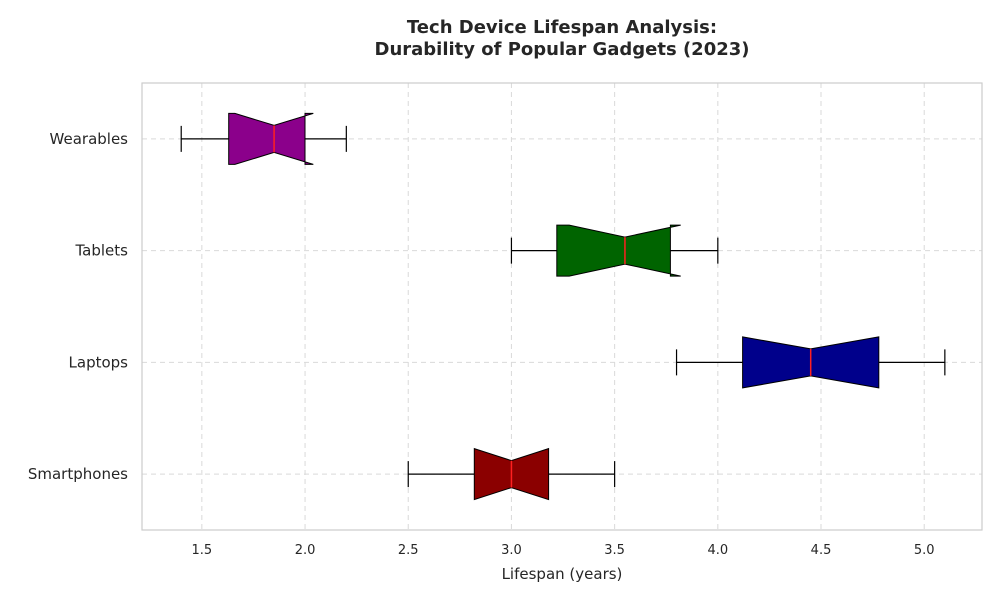 The image size is (1000, 600). What do you see at coordinates (511, 550) in the screenshot?
I see `x-tick-label: 3.0` at bounding box center [511, 550].